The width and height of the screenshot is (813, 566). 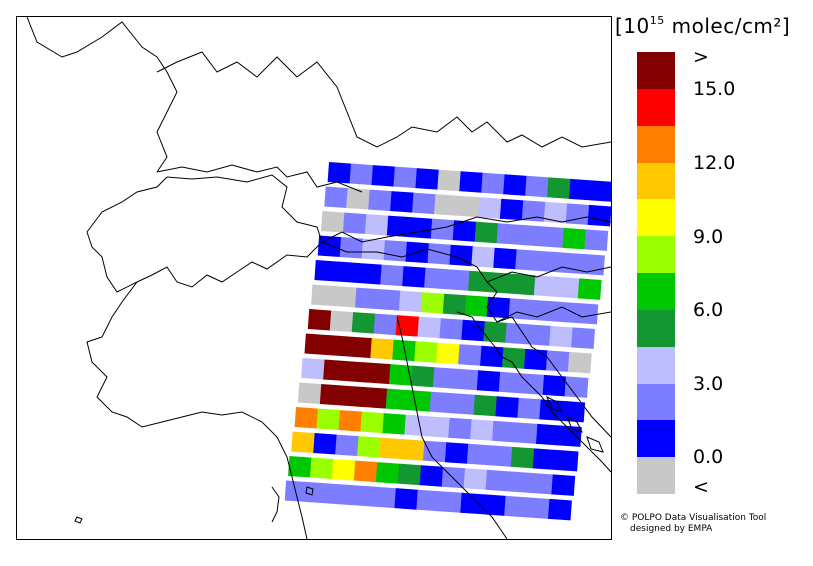 I want to click on border-germany-north, so click(x=383, y=99).